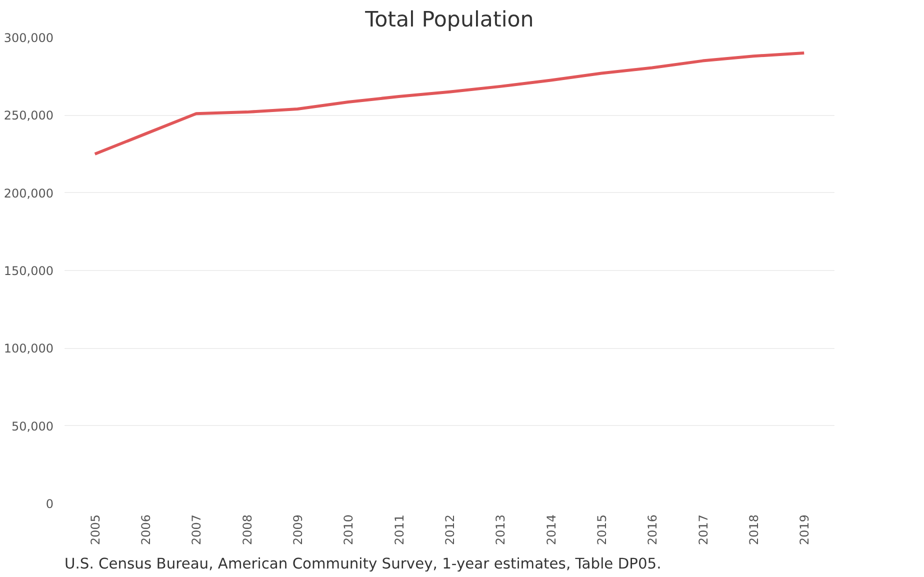  What do you see at coordinates (349, 530) in the screenshot?
I see `x-tick-label: 2010` at bounding box center [349, 530].